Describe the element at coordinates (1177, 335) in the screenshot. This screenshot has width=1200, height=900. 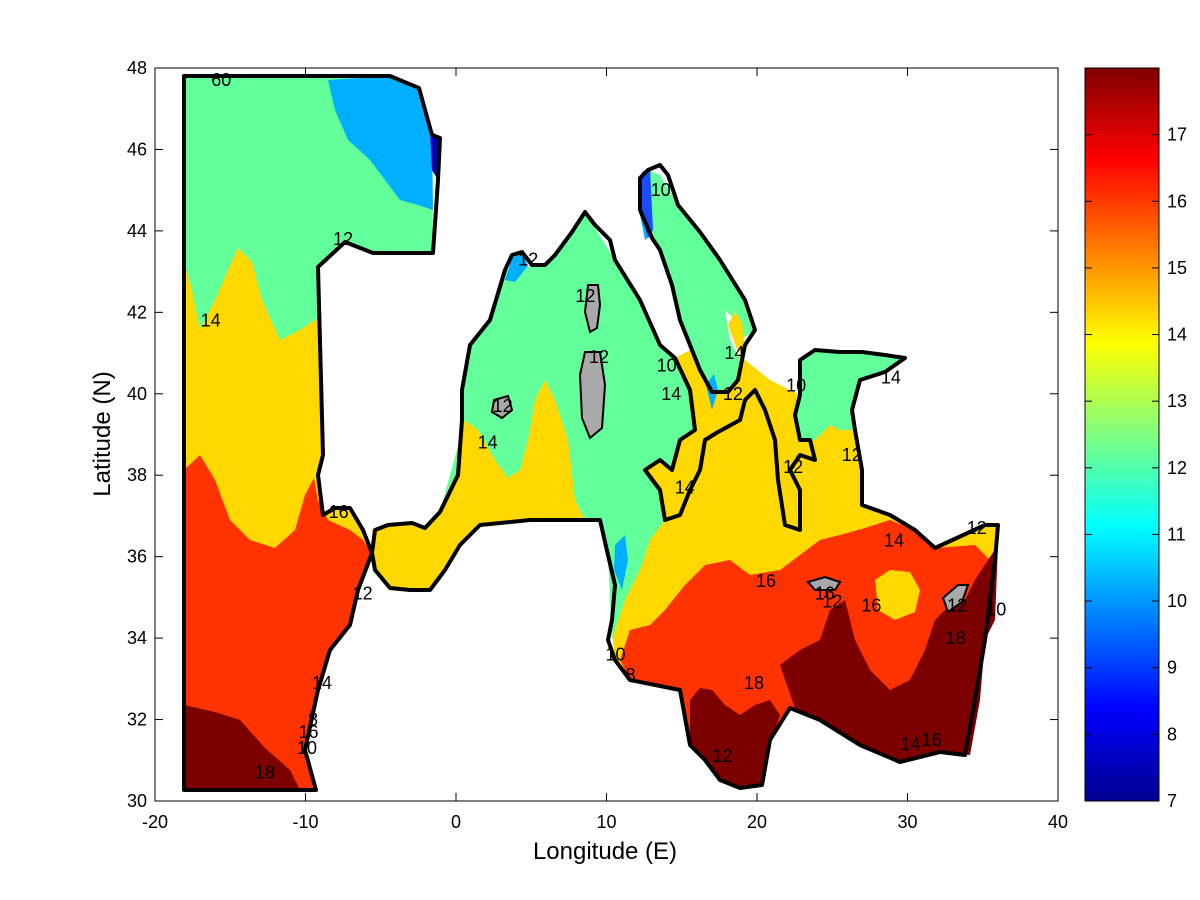
I see `colorbar-tick-label: 14` at that location.